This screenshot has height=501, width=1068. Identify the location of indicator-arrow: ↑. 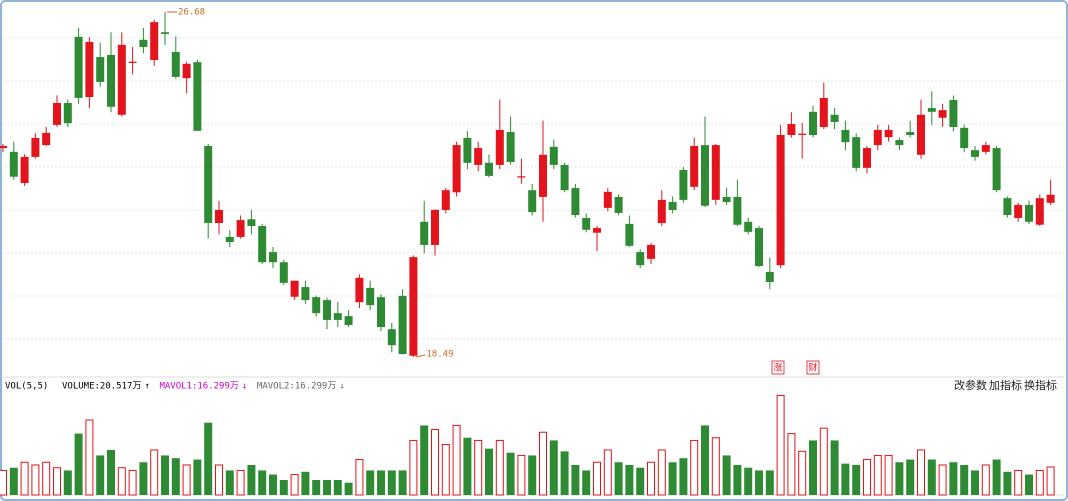
(146, 387).